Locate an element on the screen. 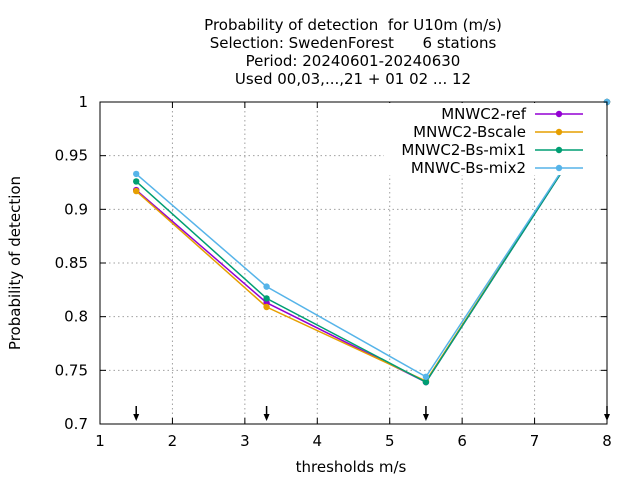 Image resolution: width=640 pixels, height=480 pixels. y-tick-label: 0.85 is located at coordinates (71, 263).